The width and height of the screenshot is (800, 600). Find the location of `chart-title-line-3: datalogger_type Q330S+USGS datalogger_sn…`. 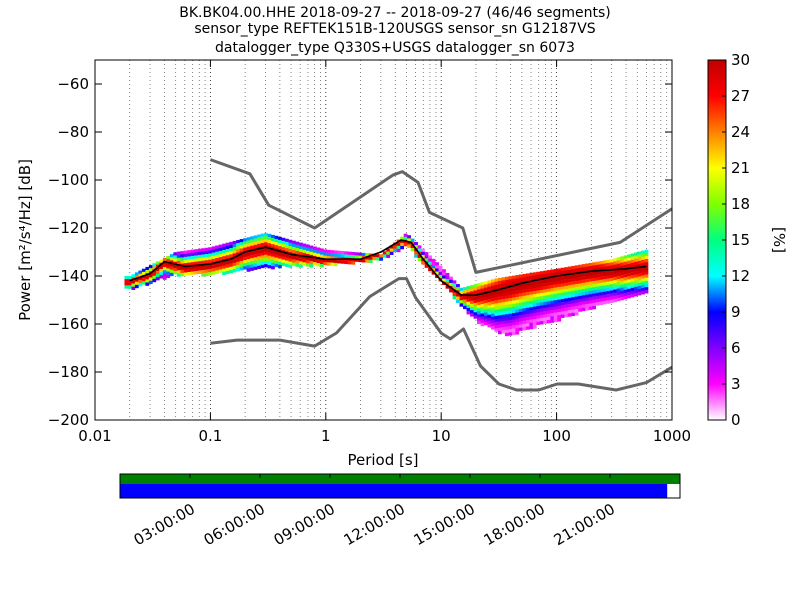

chart-title-line-3: datalogger_type Q330S+USGS datalogger_sn… is located at coordinates (395, 48).